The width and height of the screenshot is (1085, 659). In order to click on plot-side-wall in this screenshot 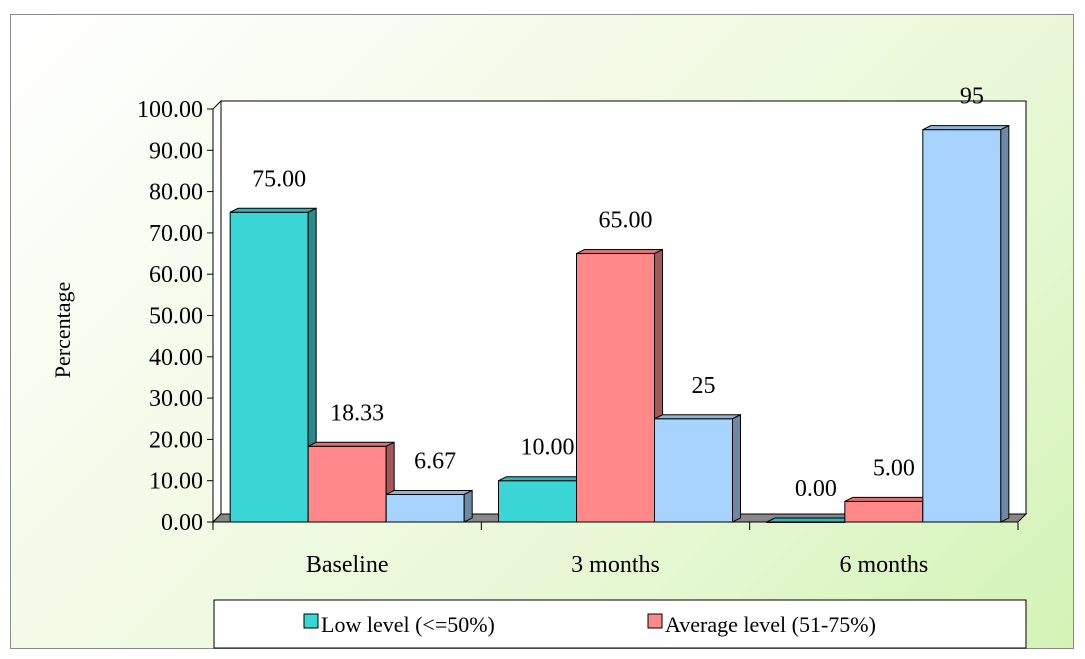, I will do `click(217, 311)`.